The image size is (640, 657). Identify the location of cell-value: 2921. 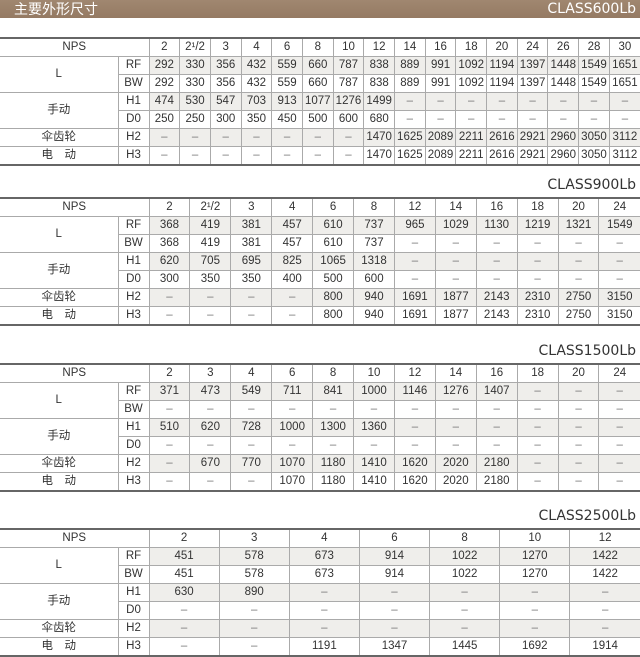
(532, 137).